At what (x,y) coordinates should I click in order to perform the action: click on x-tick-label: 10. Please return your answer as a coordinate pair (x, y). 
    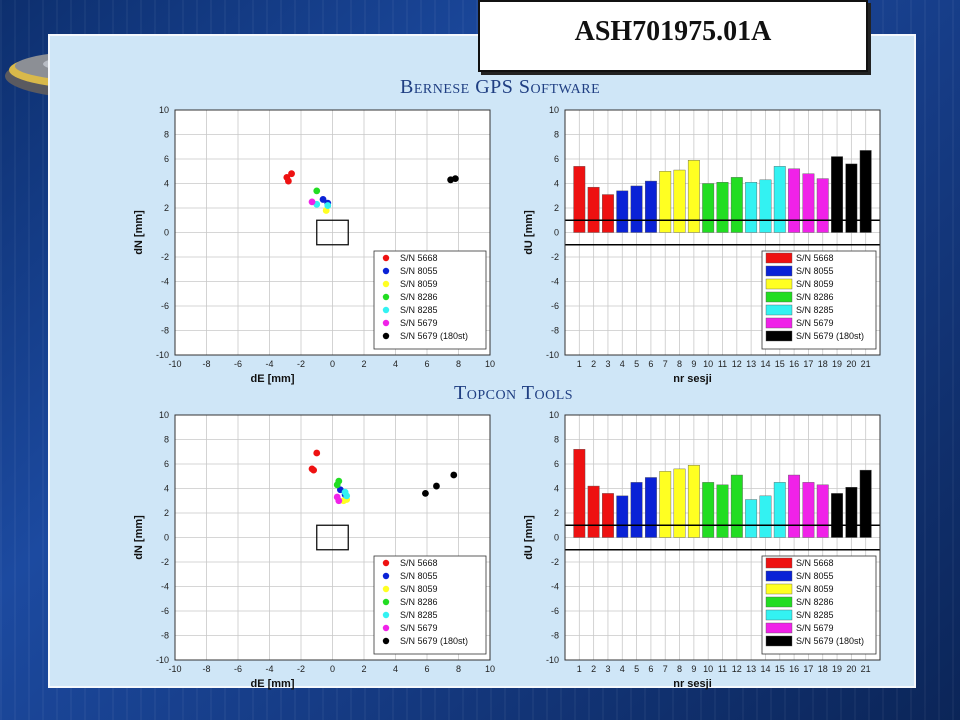
    Looking at the image, I should click on (490, 364).